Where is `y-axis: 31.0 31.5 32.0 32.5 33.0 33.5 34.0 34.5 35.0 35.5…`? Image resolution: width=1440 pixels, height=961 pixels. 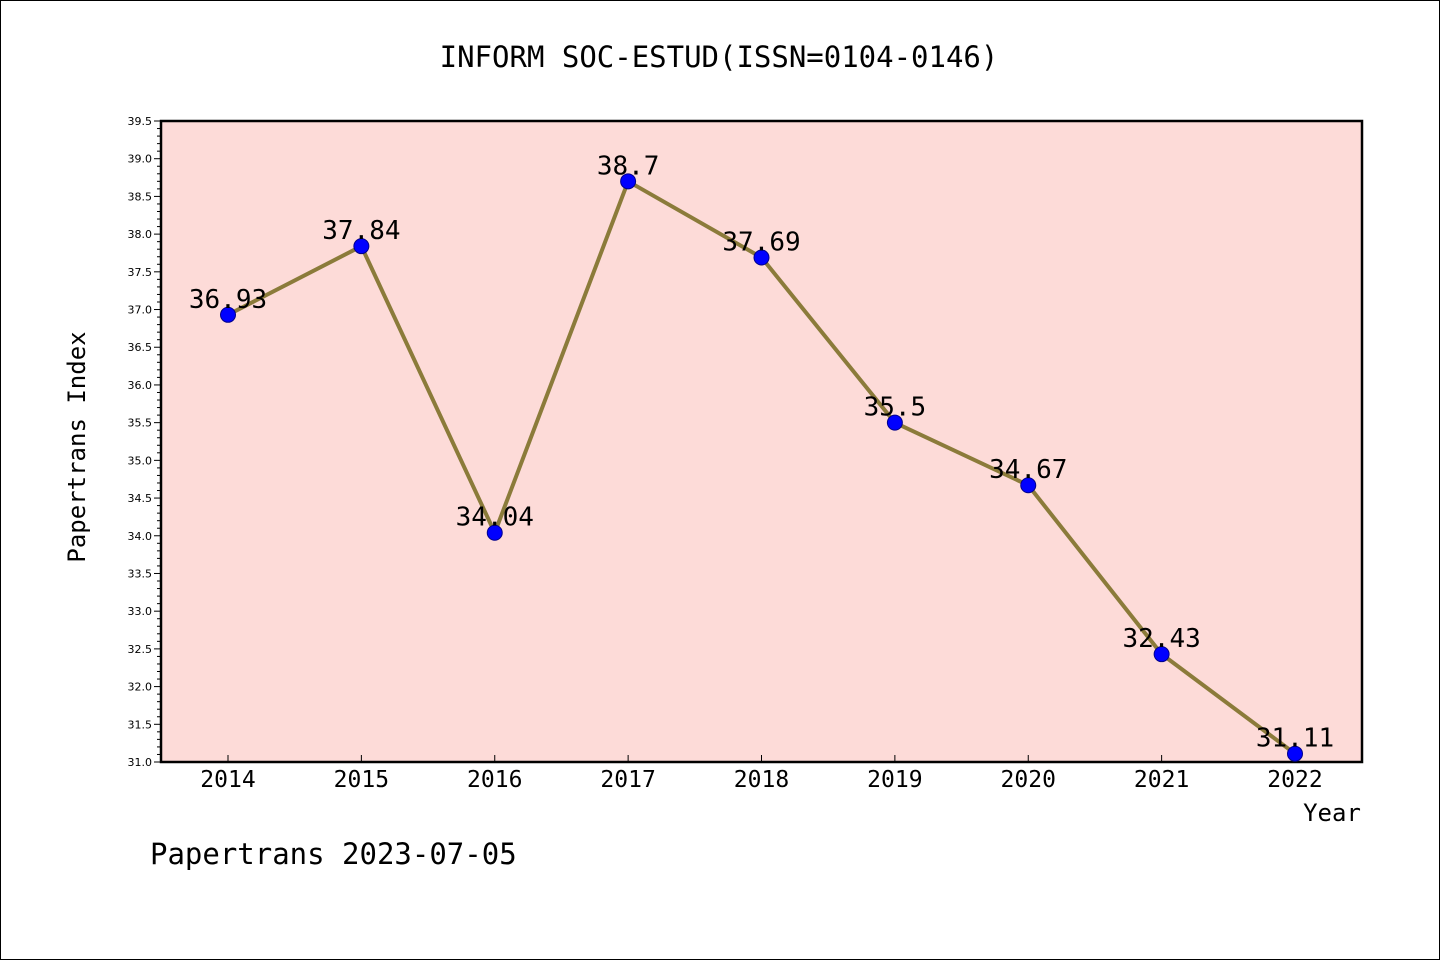
y-axis: 31.0 31.5 32.0 32.5 33.0 33.5 34.0 34.5 35.0 35.5… is located at coordinates (144, 442).